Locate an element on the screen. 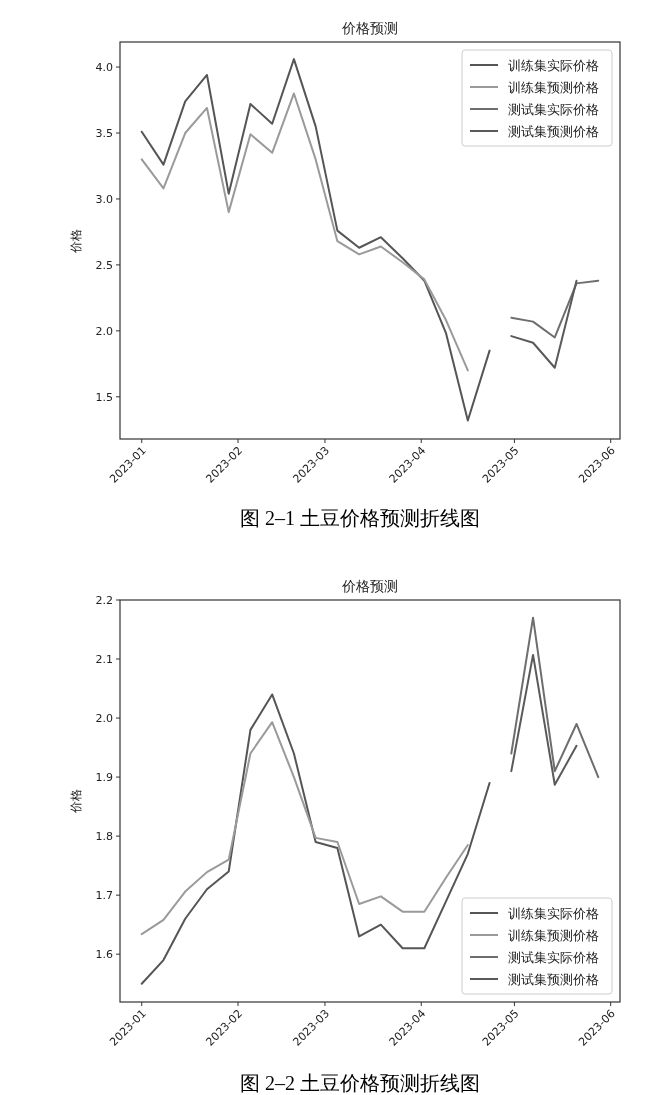 This screenshot has height=1095, width=652. y-tick-label: 1.5 is located at coordinates (104, 397).